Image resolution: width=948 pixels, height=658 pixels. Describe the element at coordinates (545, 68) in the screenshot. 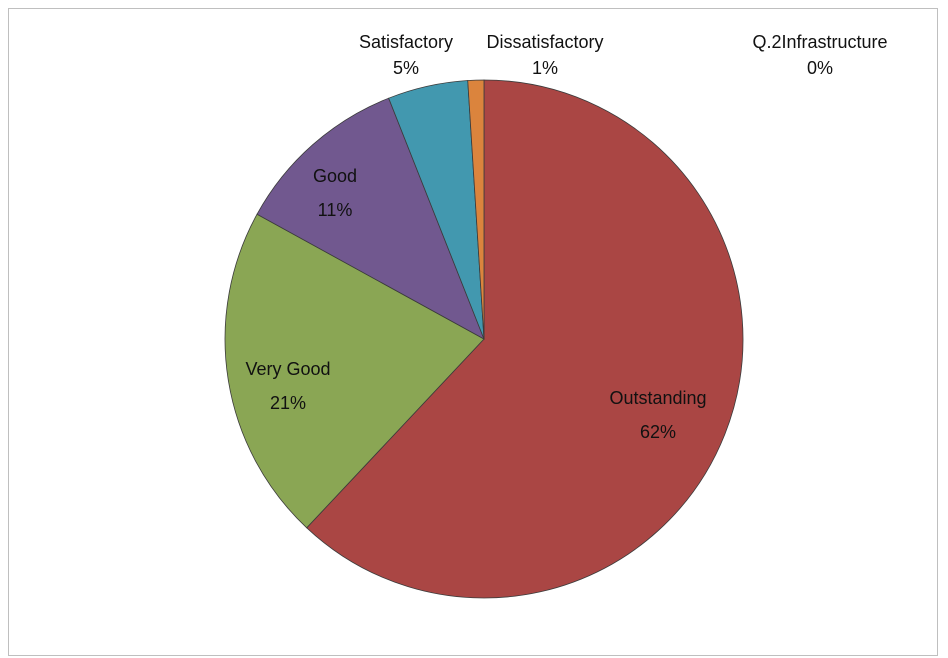

I see `data-label-dissatisfactory-percent: 1%` at that location.